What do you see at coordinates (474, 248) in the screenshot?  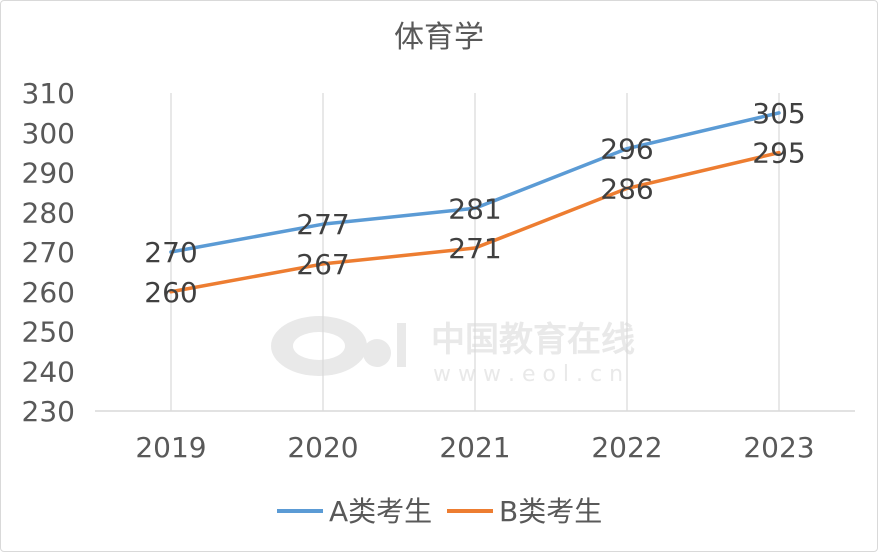 I see `data-label-s2-2021: 271` at bounding box center [474, 248].